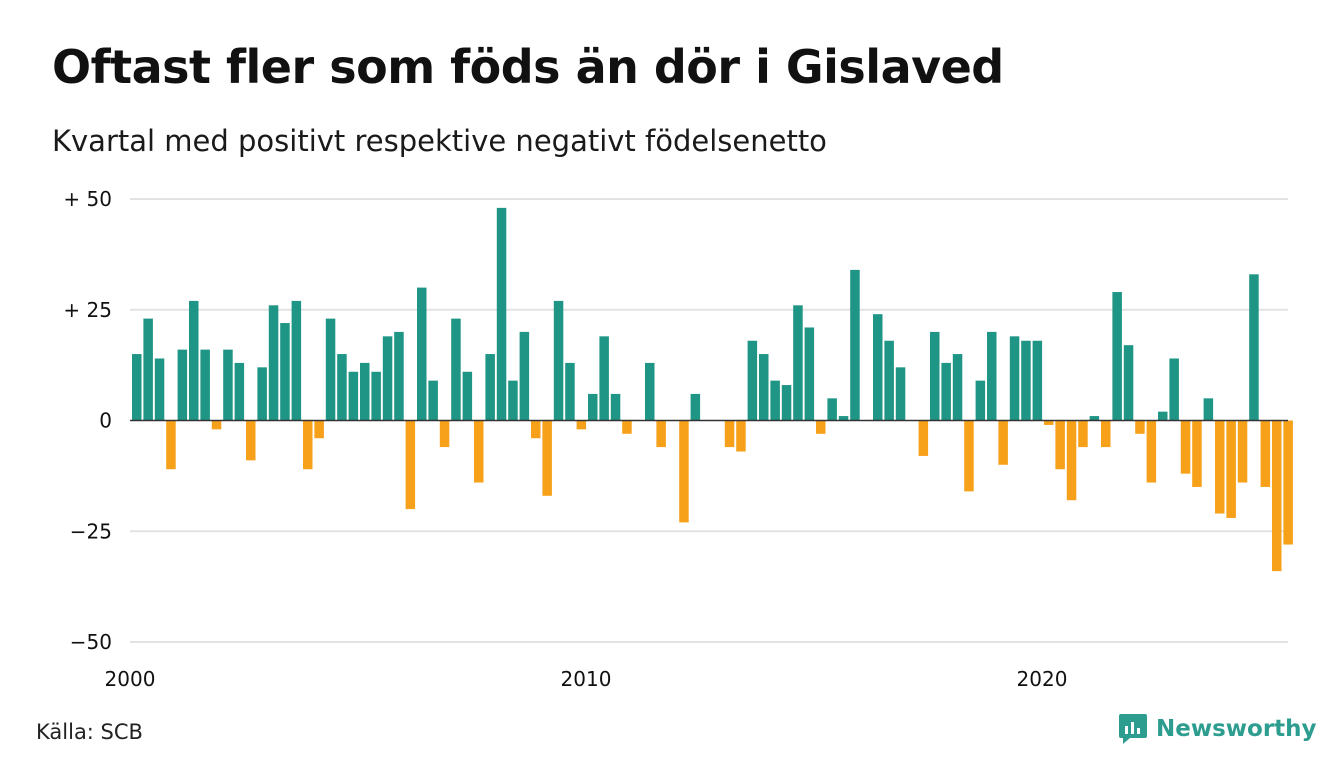 The image size is (1340, 780). Describe the element at coordinates (1042, 679) in the screenshot. I see `x-tick-label: 2020` at that location.